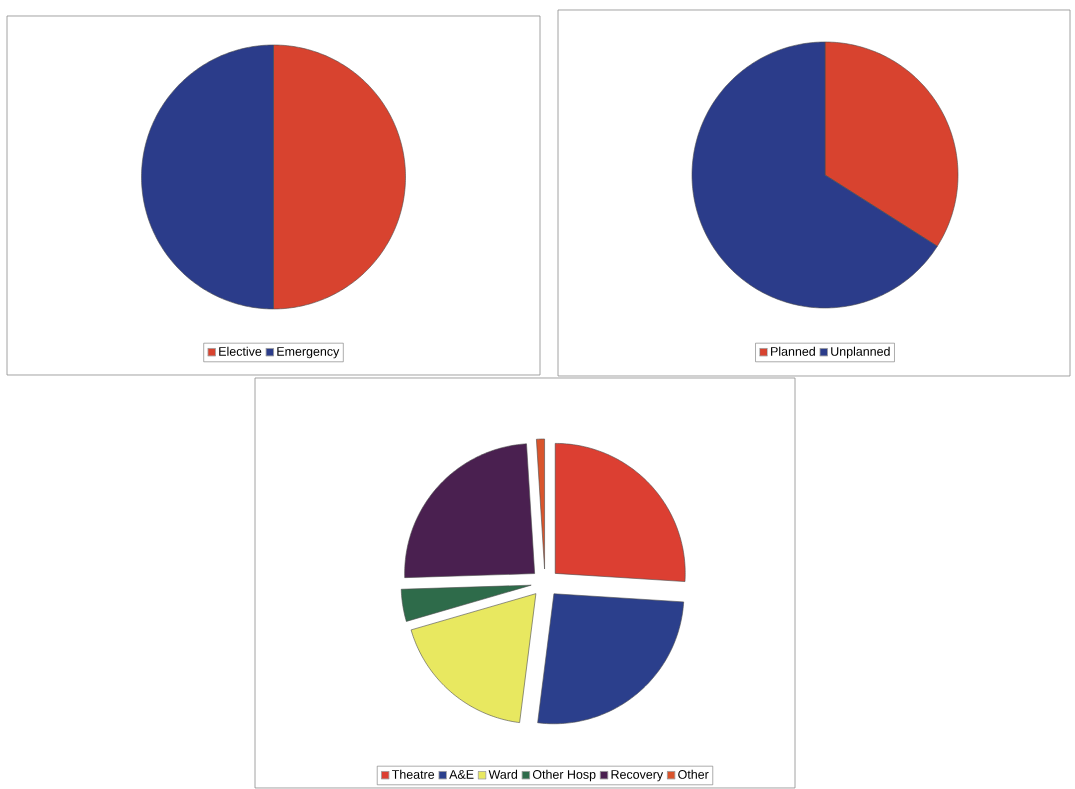 The height and width of the screenshot is (789, 1075). What do you see at coordinates (461, 774) in the screenshot?
I see `legend-label: A&E` at bounding box center [461, 774].